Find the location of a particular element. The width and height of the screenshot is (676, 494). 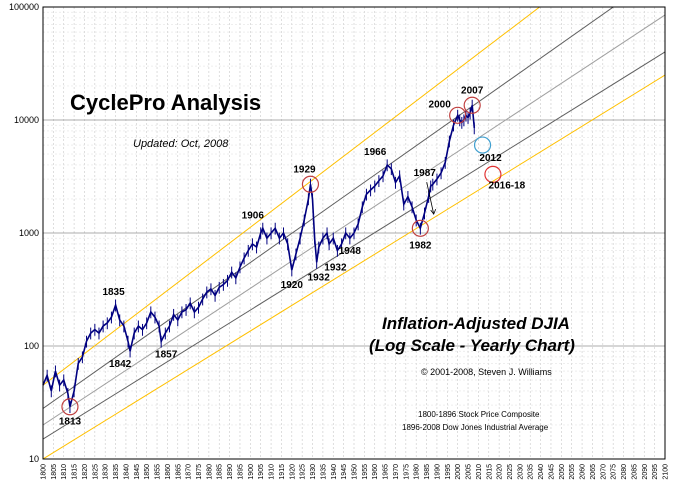

annotation-label: 1929 is located at coordinates (304, 169).